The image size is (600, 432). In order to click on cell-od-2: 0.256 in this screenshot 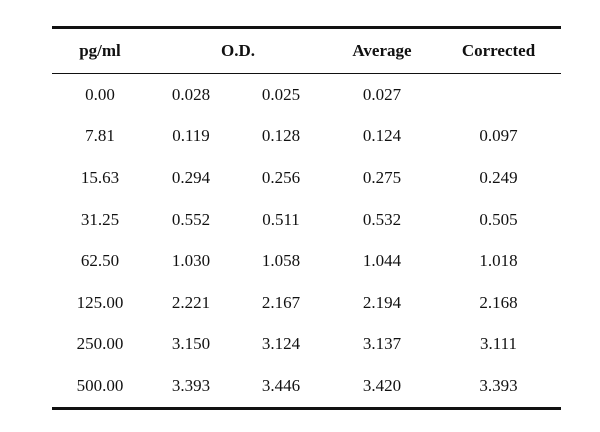, I will do `click(281, 177)`.